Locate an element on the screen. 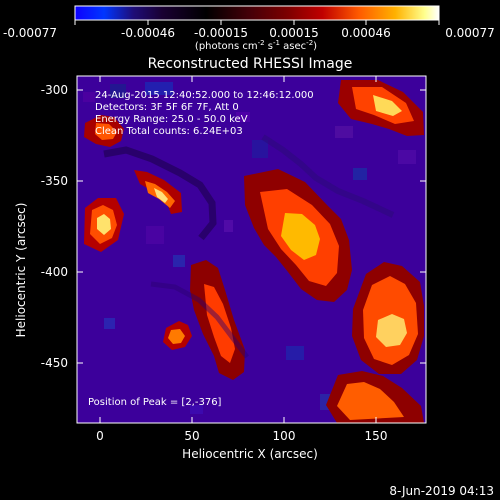 The width and height of the screenshot is (500, 500). colorbar-unit-asec: asec is located at coordinates (293, 46).